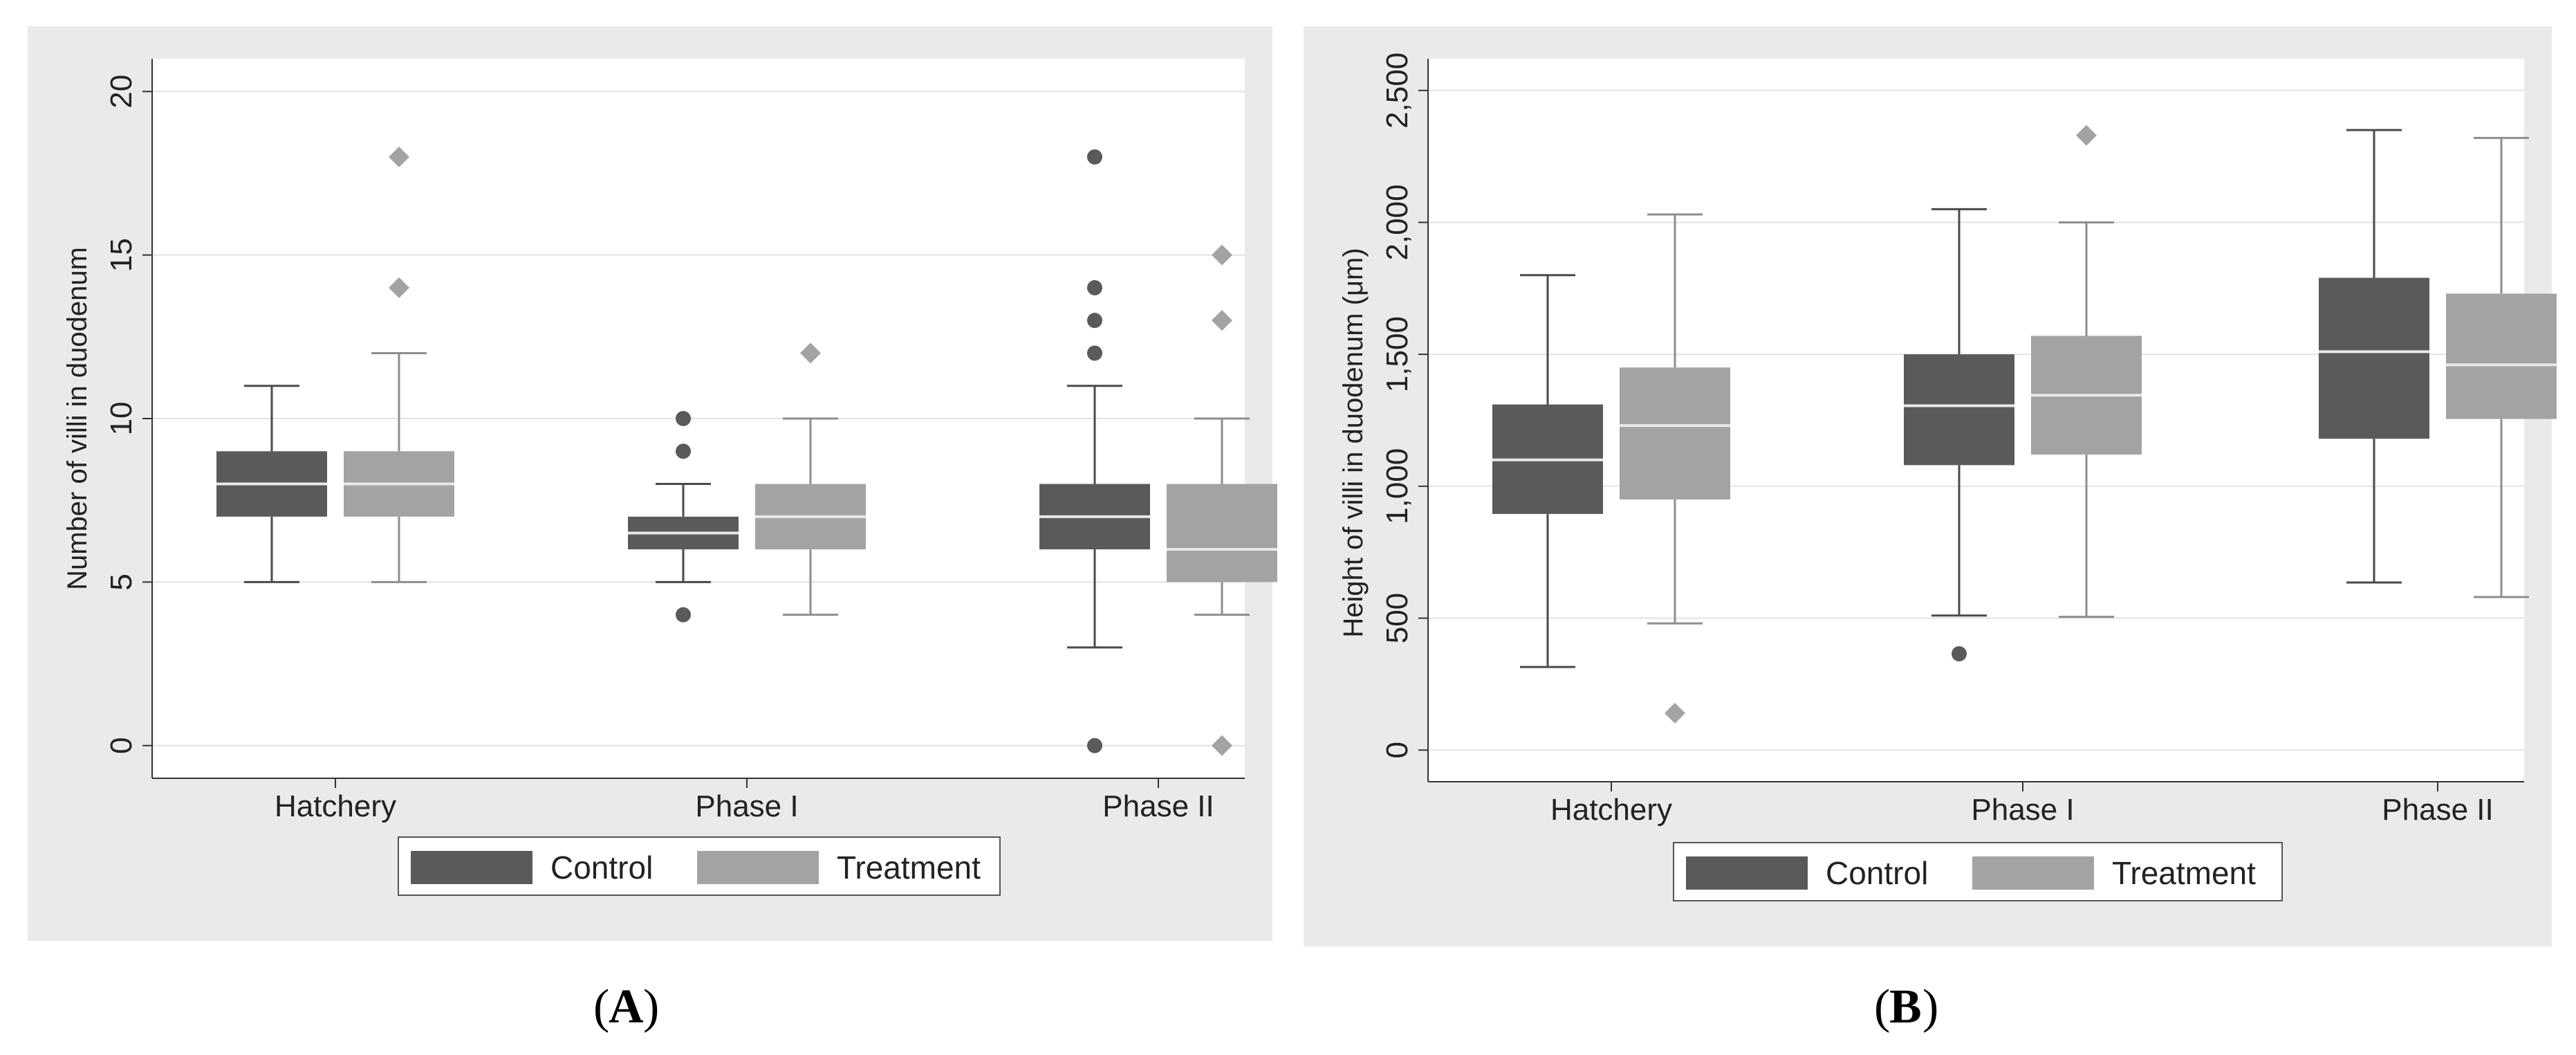 The width and height of the screenshot is (2576, 1055). What do you see at coordinates (1397, 750) in the screenshot?
I see `panel-b-y-tick-label: 0` at bounding box center [1397, 750].